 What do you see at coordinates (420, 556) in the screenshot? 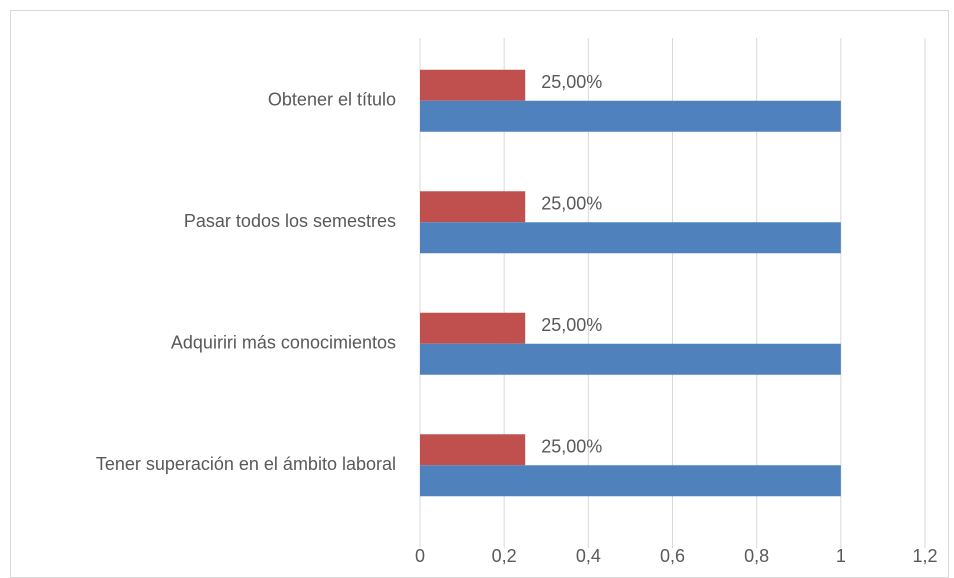
I see `x-tick-label: 0` at bounding box center [420, 556].